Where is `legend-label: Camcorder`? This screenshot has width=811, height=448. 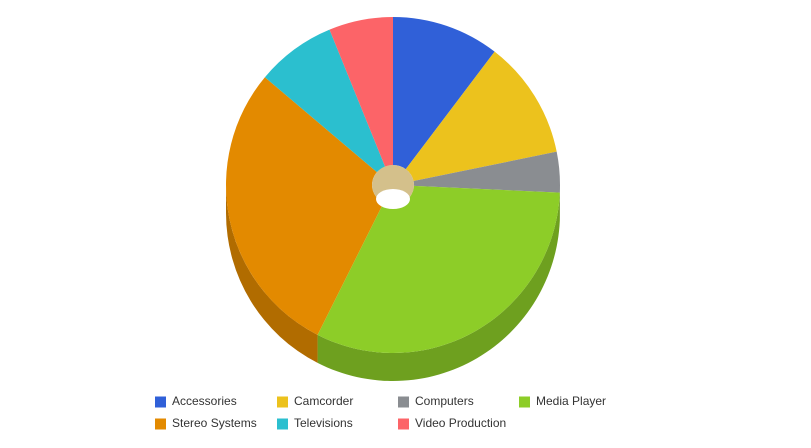
legend-label: Camcorder is located at coordinates (323, 401).